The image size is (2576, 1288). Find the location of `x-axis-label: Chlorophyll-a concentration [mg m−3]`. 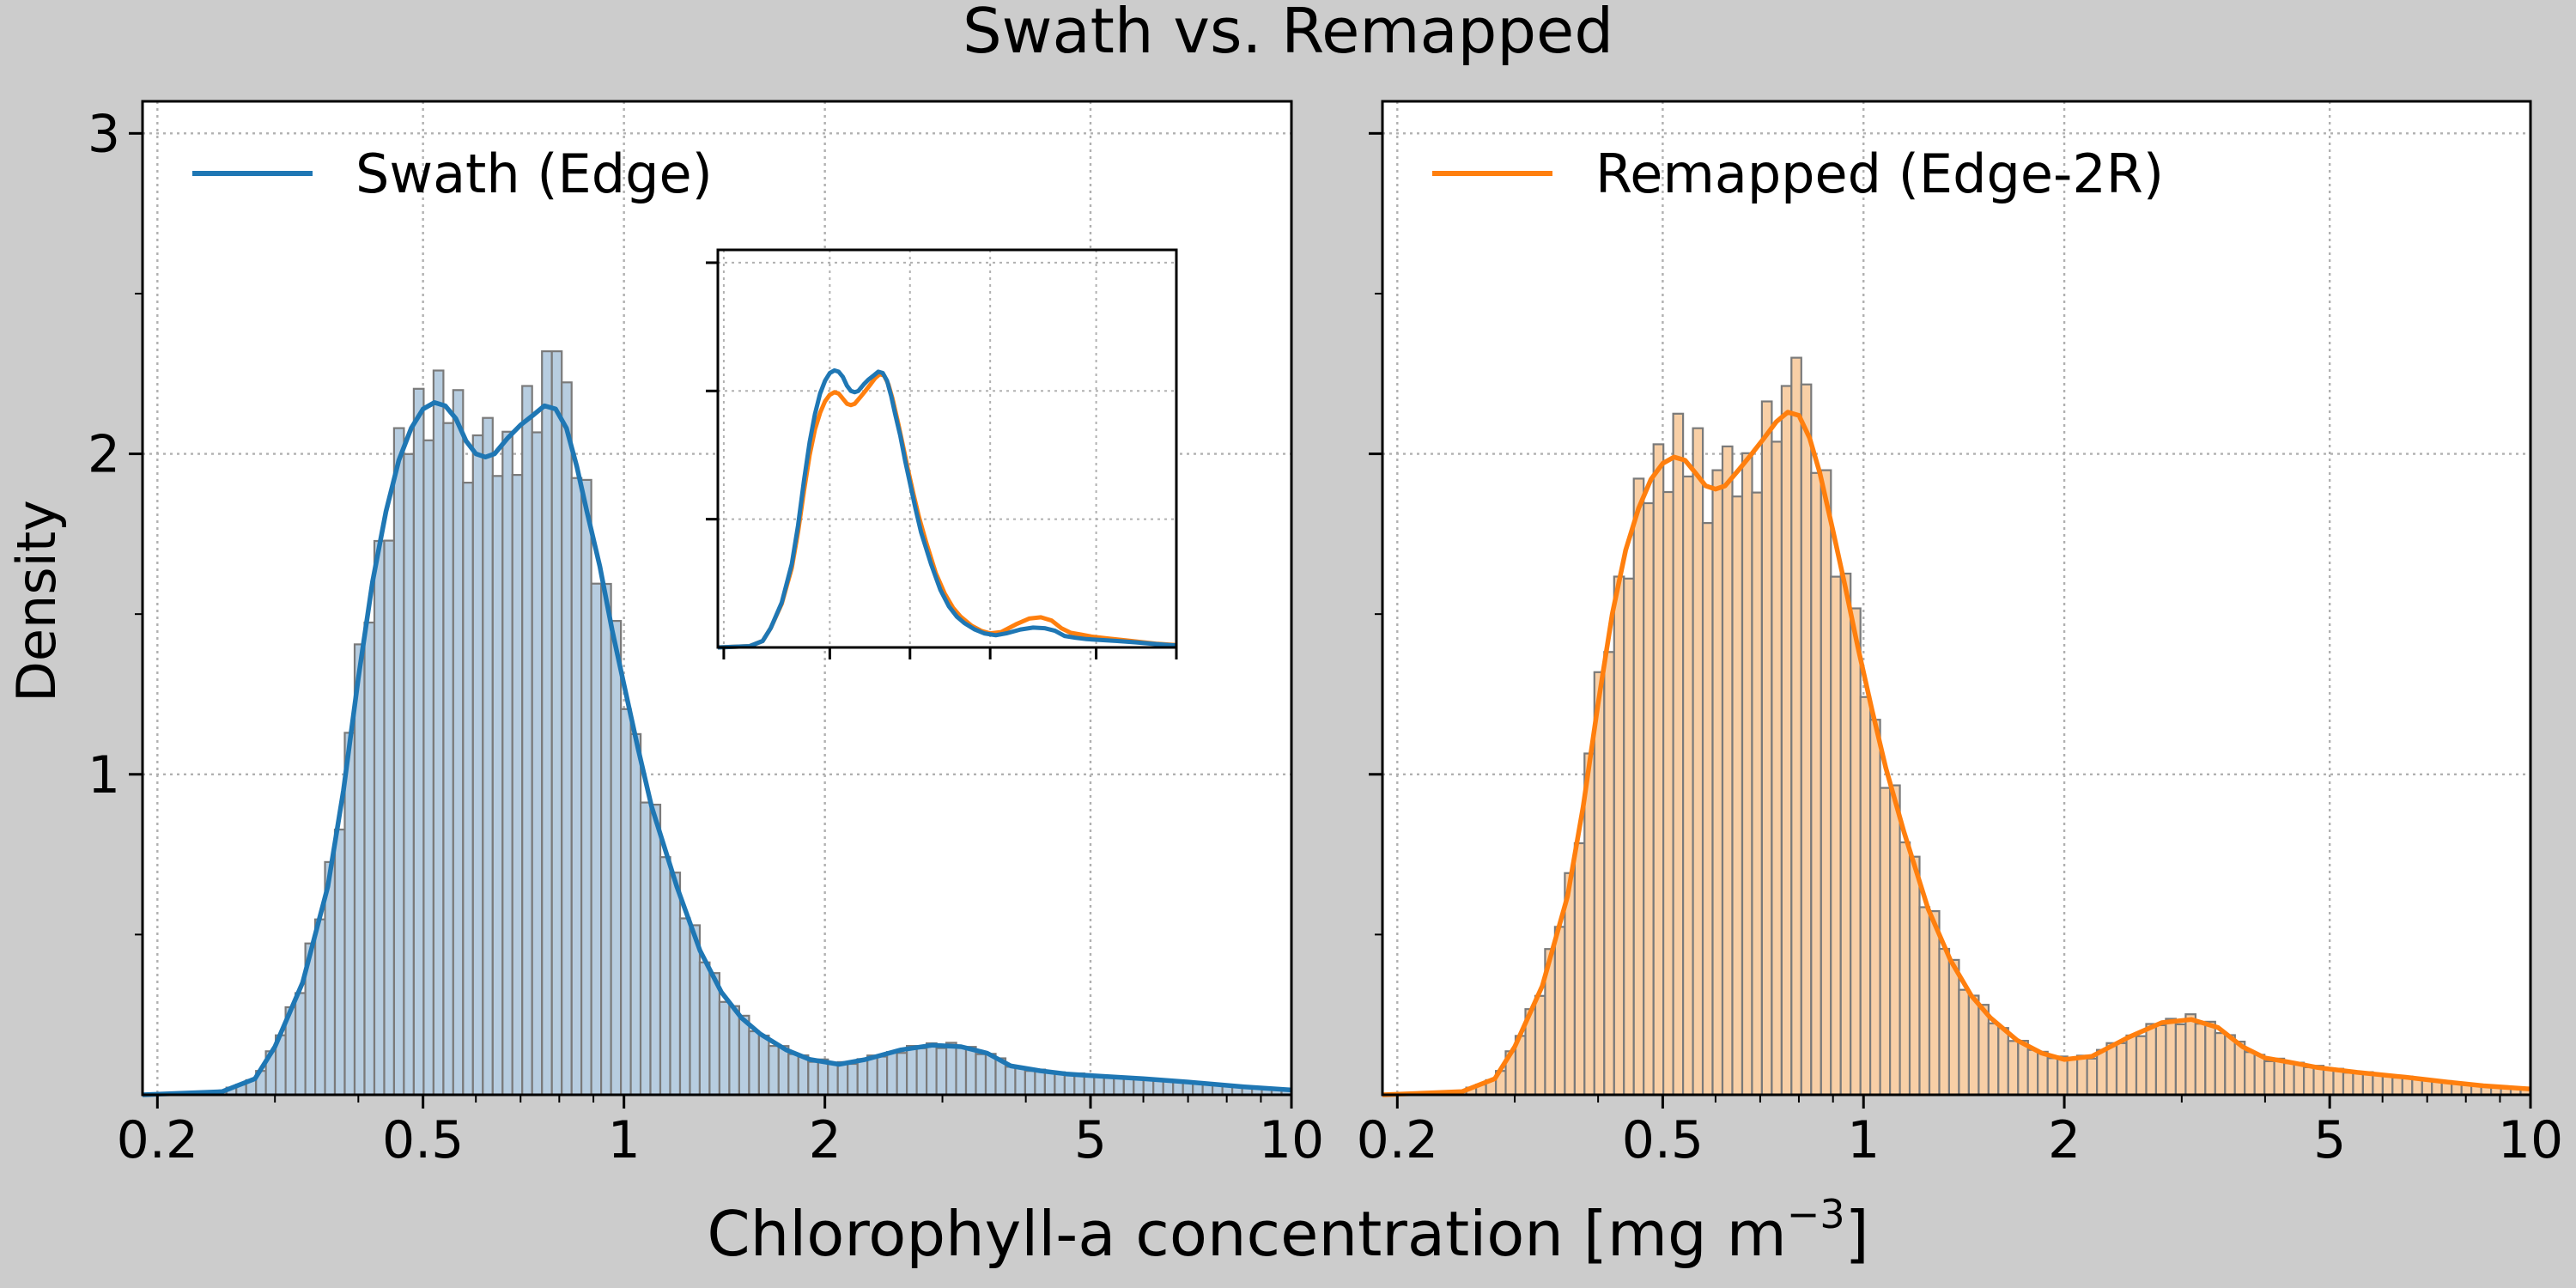

x-axis-label: Chlorophyll-a concentration [mg m−3] is located at coordinates (1287, 1230).